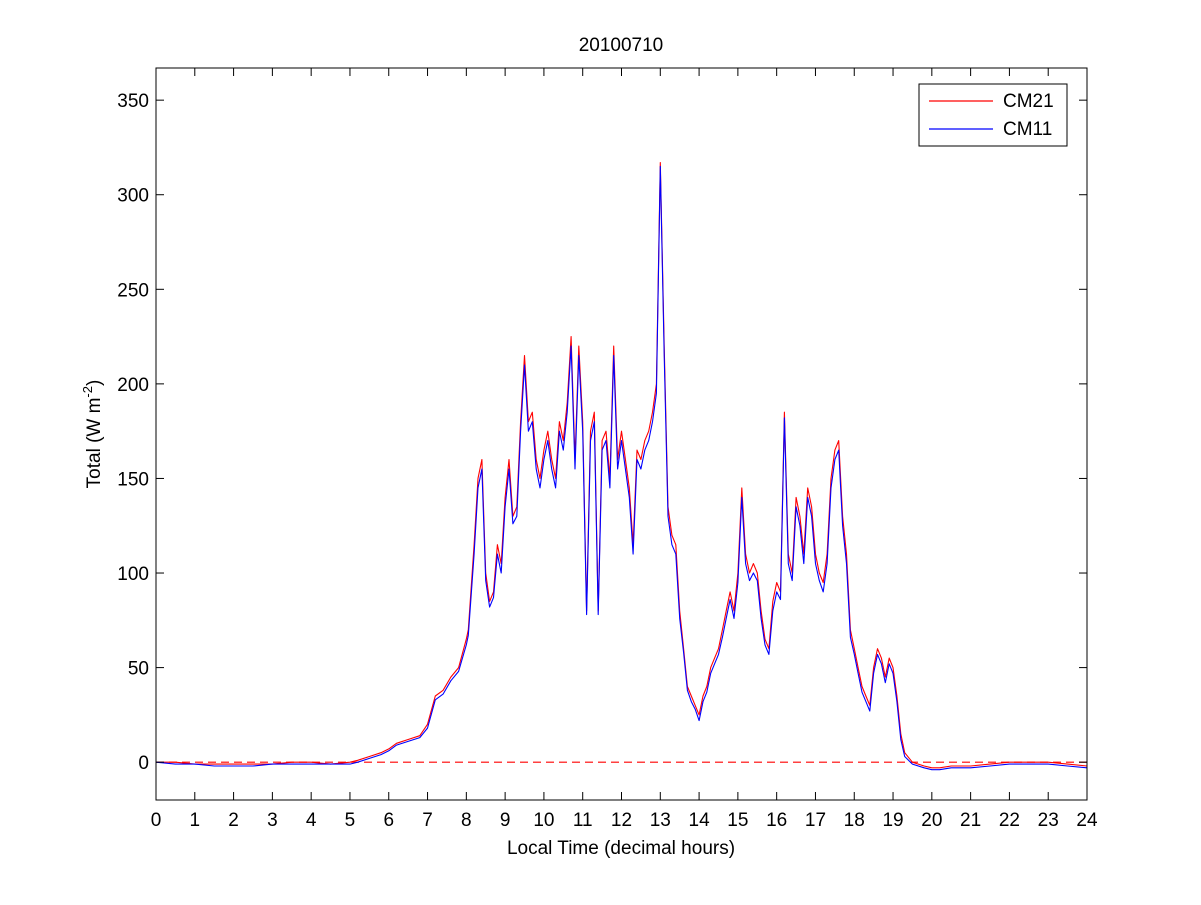 The width and height of the screenshot is (1201, 905). What do you see at coordinates (87, 392) in the screenshot?
I see `y-axis-label-exponent: -2` at bounding box center [87, 392].